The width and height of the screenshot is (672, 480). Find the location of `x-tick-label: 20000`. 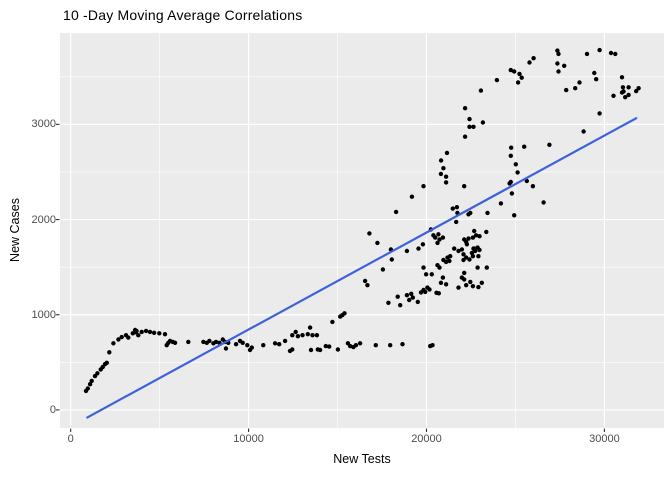

x-tick-label: 20000 is located at coordinates (426, 439).